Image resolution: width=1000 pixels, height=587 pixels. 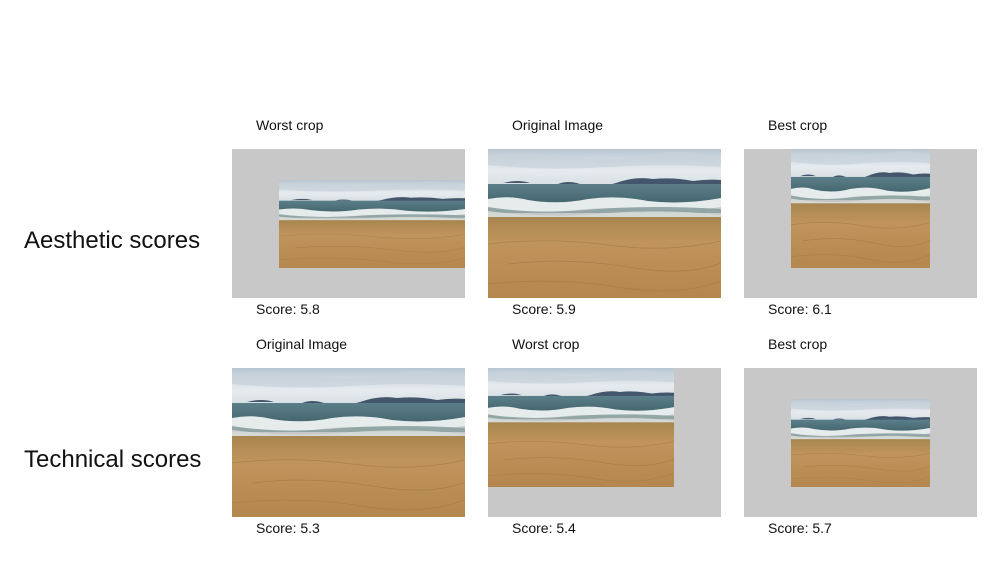 What do you see at coordinates (288, 309) in the screenshot?
I see `score-text: Score: 5.8` at bounding box center [288, 309].